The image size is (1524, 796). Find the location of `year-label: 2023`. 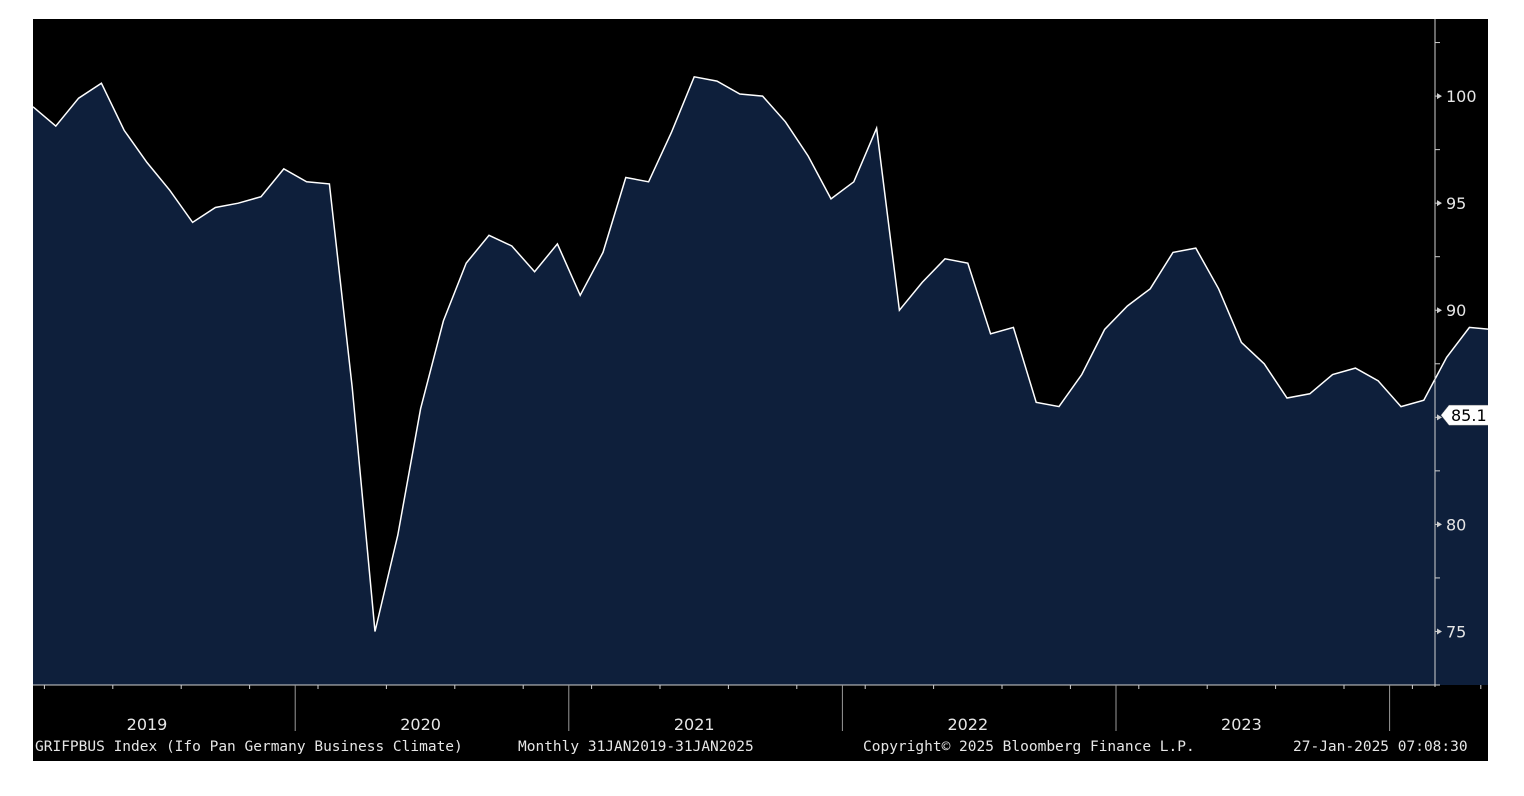

year-label: 2023 is located at coordinates (1241, 724).